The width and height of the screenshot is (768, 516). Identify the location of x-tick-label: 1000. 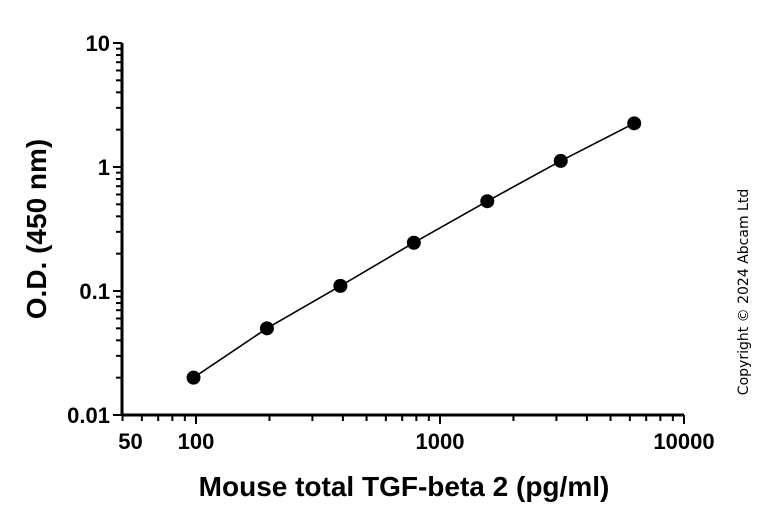
(440, 441).